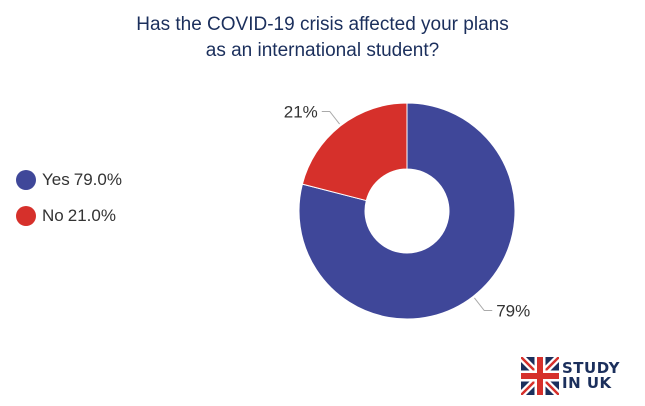 This screenshot has height=406, width=645. Describe the element at coordinates (587, 383) in the screenshot. I see `logo-text-line-2: IN UK` at that location.